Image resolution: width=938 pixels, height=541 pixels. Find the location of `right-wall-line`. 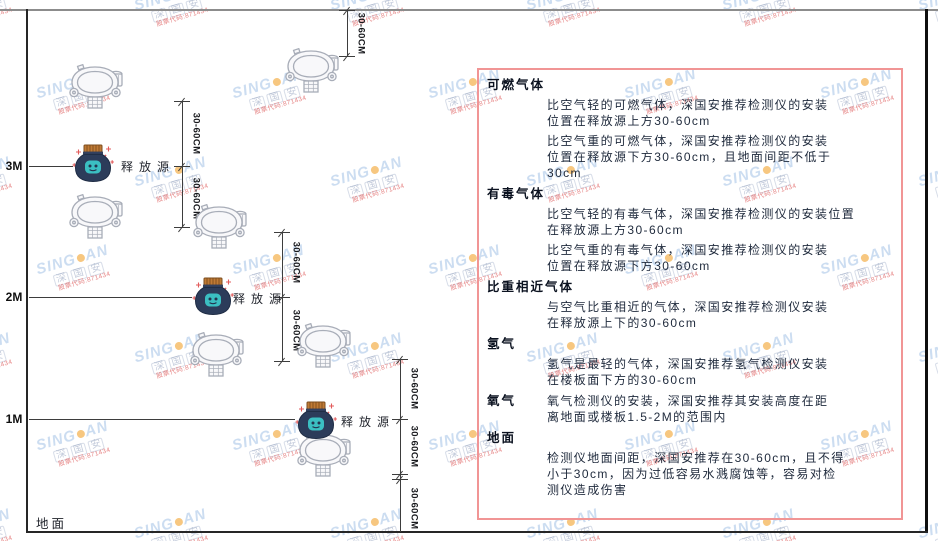

right-wall-line is located at coordinates (926, 271).